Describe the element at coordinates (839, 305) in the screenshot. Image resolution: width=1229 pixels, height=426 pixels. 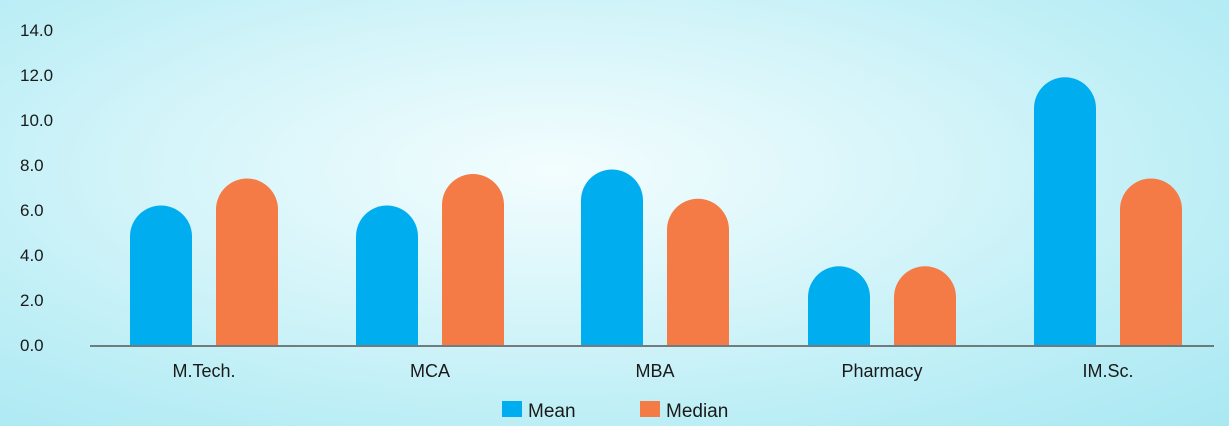
I see `bar-mean-pharmacy` at that location.